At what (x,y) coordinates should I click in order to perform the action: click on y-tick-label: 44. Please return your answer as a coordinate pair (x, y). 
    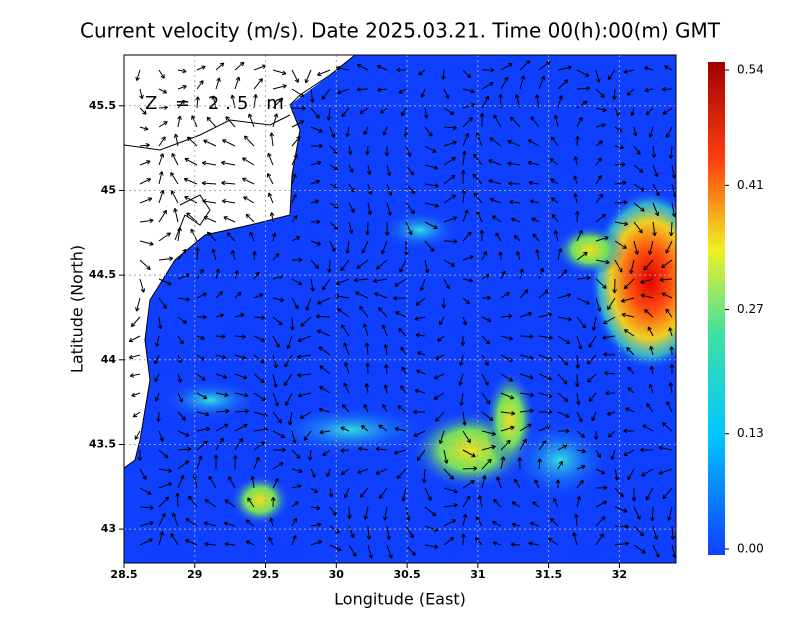
    Looking at the image, I should click on (109, 359).